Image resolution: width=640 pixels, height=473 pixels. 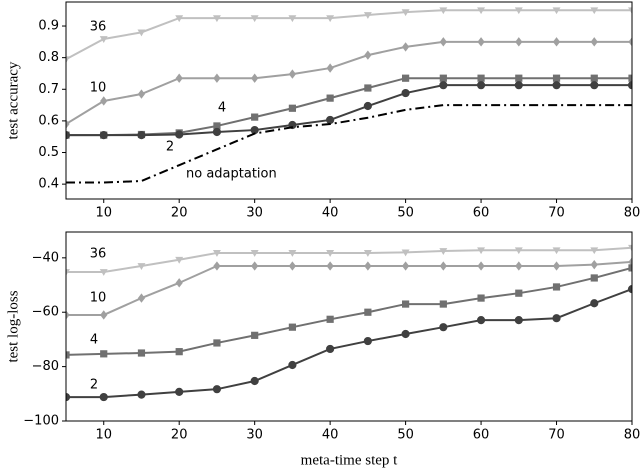 What do you see at coordinates (13, 100) in the screenshot?
I see `y-axis-label: test accuracy` at bounding box center [13, 100].